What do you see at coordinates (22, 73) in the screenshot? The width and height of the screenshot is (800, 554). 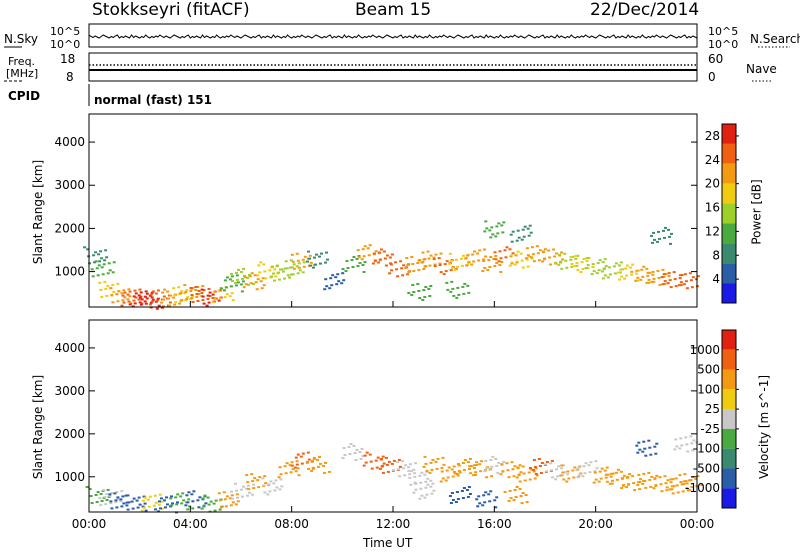 I see `freq-unit-label: [MHz]` at bounding box center [22, 73].